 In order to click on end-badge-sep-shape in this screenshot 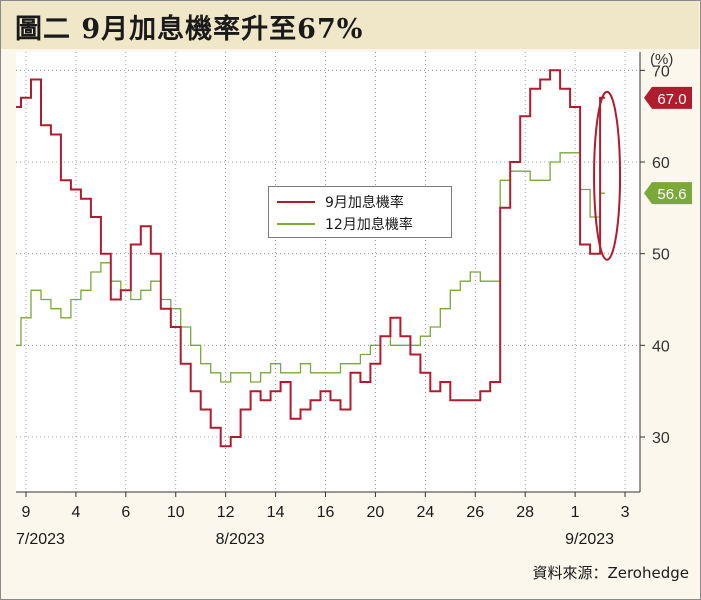, I will do `click(668, 97)`.